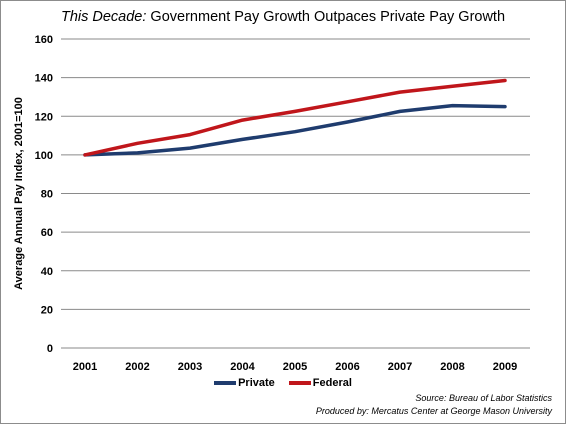  What do you see at coordinates (85, 367) in the screenshot?
I see `x-tick-label-2001: 2001` at bounding box center [85, 367].